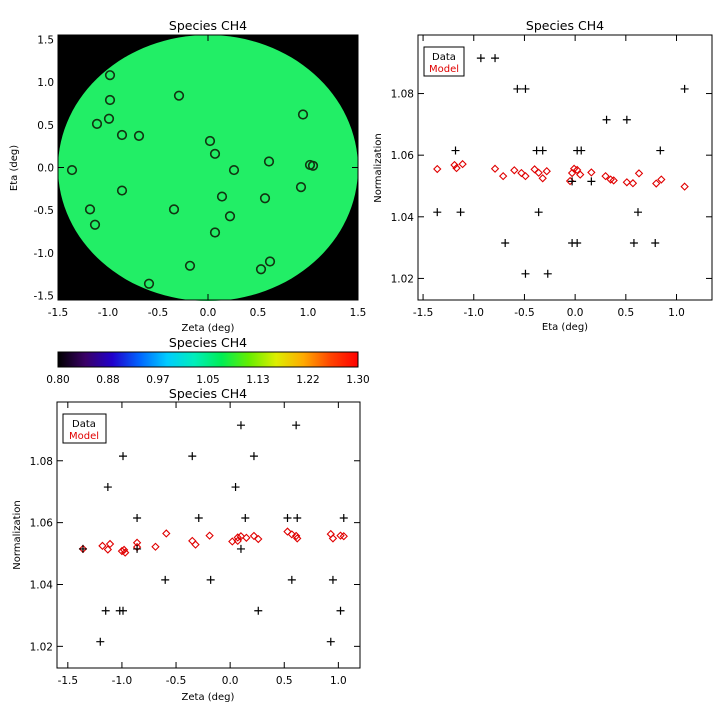  I want to click on zeta-plot-x-label: Zeta (deg), so click(208, 697).